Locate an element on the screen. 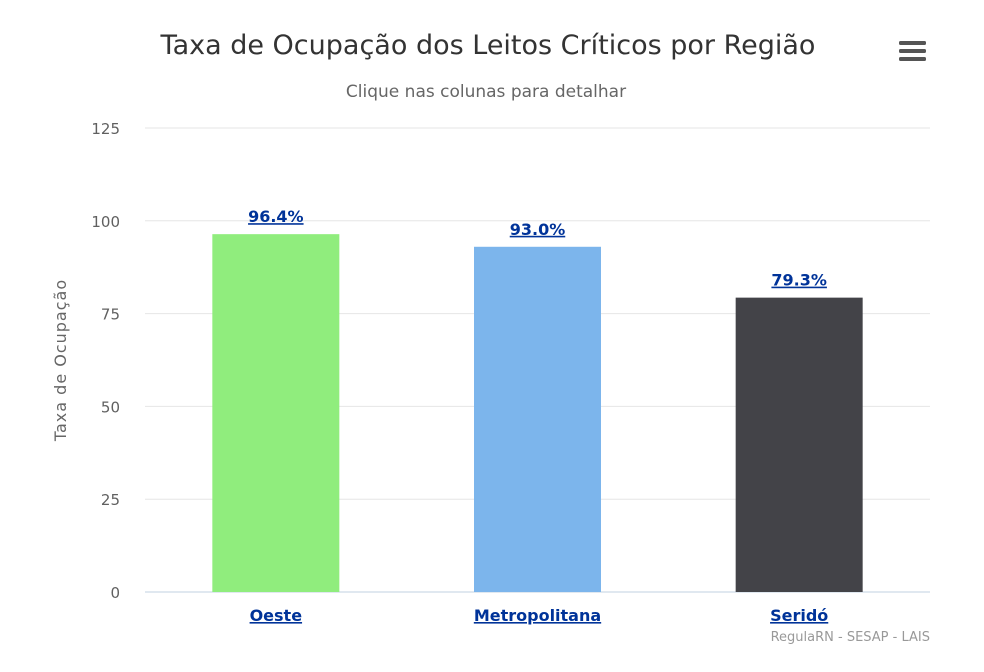 The width and height of the screenshot is (984, 672). y-tick-label: 100 is located at coordinates (105, 222).